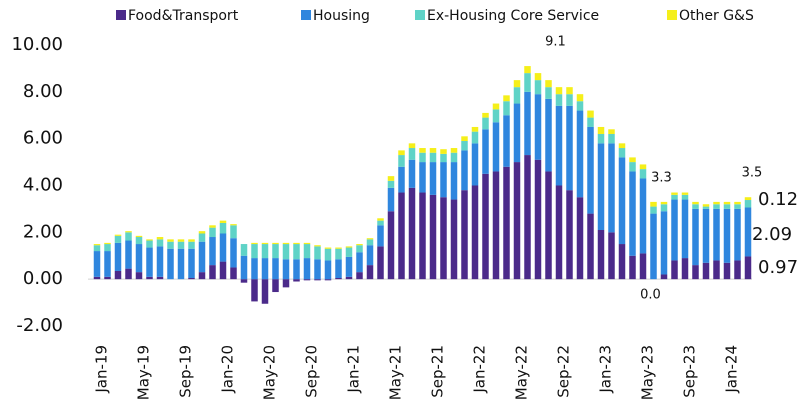 The width and height of the screenshot is (804, 411). I want to click on y-tick-label: 8.00, so click(43, 91).